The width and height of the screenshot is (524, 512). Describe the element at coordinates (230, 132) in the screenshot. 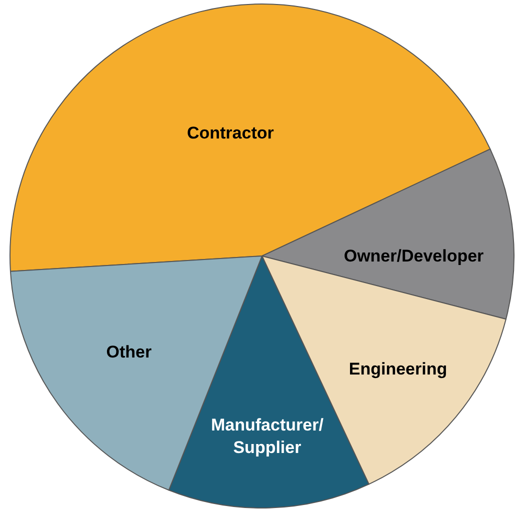

I see `slice-label: Contractor` at that location.